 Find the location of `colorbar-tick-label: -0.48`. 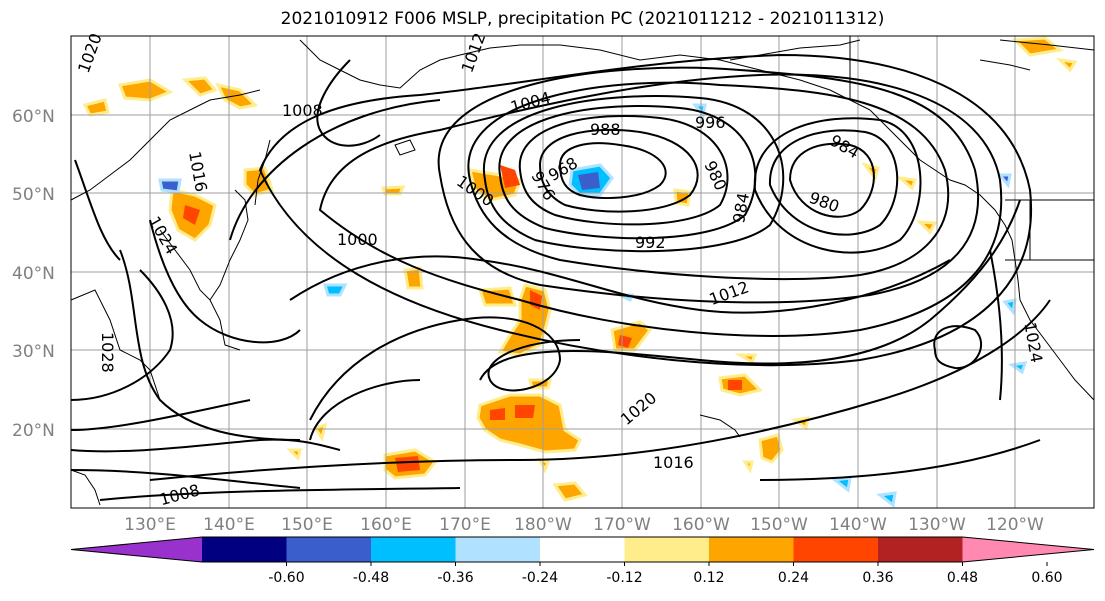

colorbar-tick-label: -0.48 is located at coordinates (371, 578).